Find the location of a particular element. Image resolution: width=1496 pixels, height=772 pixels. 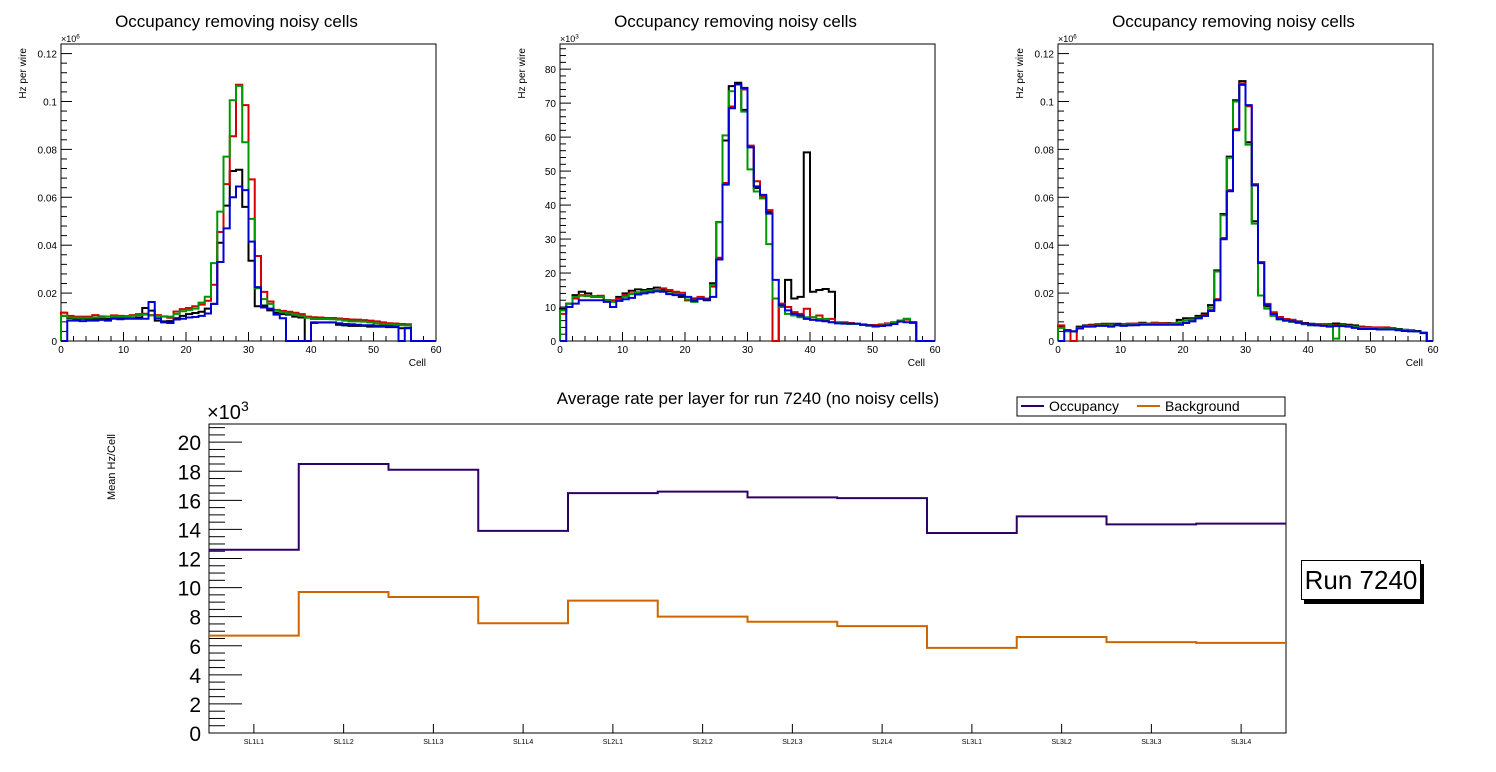

y-tick-label: 8 is located at coordinates (195, 618).